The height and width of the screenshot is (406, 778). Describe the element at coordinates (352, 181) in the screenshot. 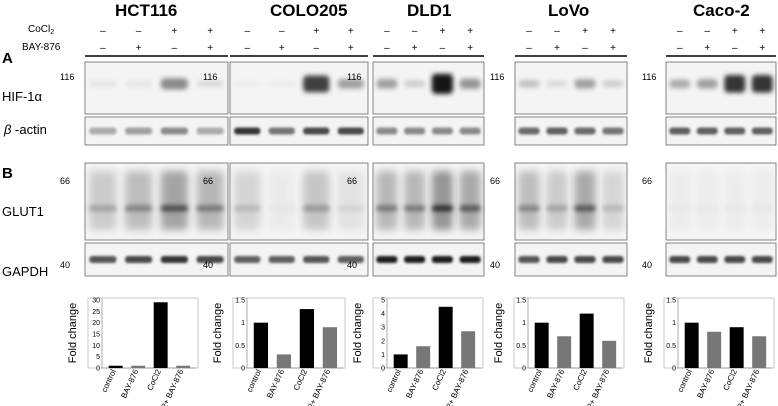

I see `marker-66: 66` at that location.